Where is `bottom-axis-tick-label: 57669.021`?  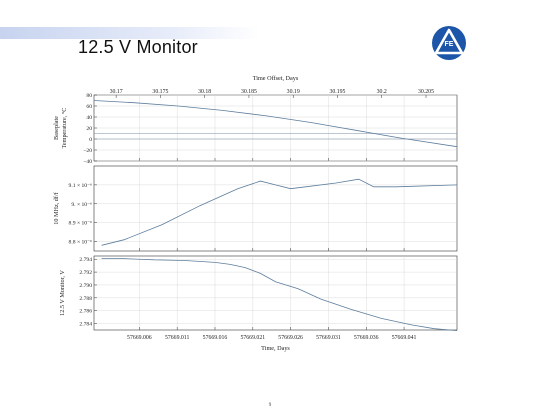 bottom-axis-tick-label: 57669.021 is located at coordinates (252, 338).